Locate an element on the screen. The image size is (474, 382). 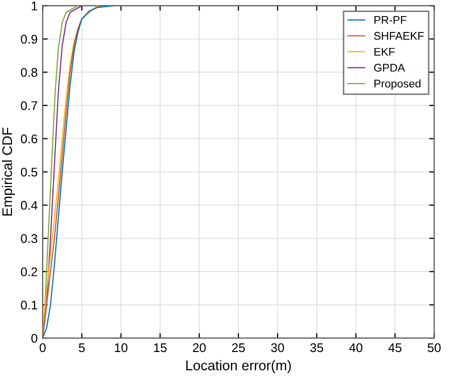
y-tick-label: 0.8 is located at coordinates (29, 72).